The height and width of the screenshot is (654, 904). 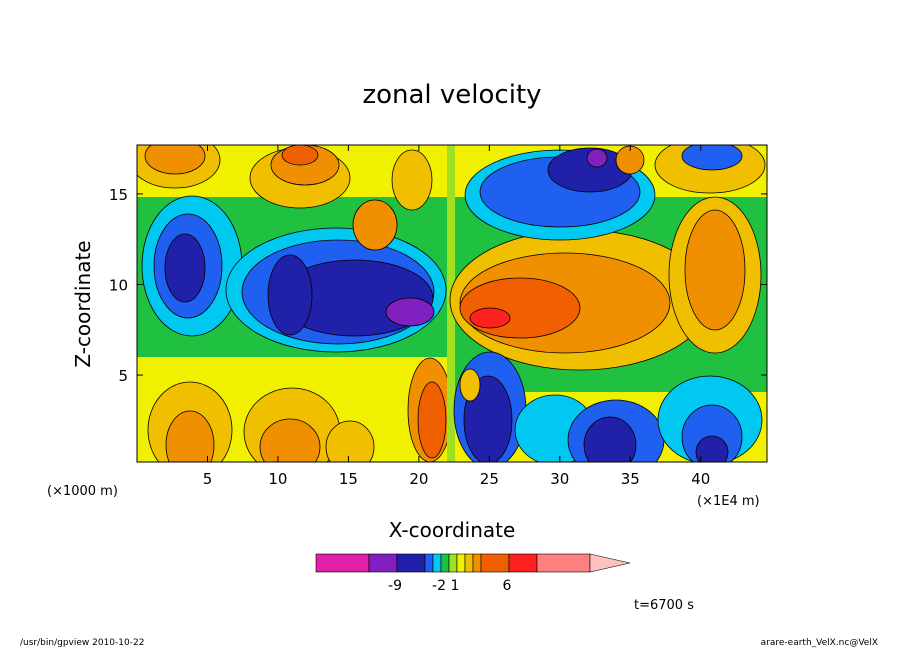 I want to click on x-axis-label: X-coordinate, so click(x=452, y=530).